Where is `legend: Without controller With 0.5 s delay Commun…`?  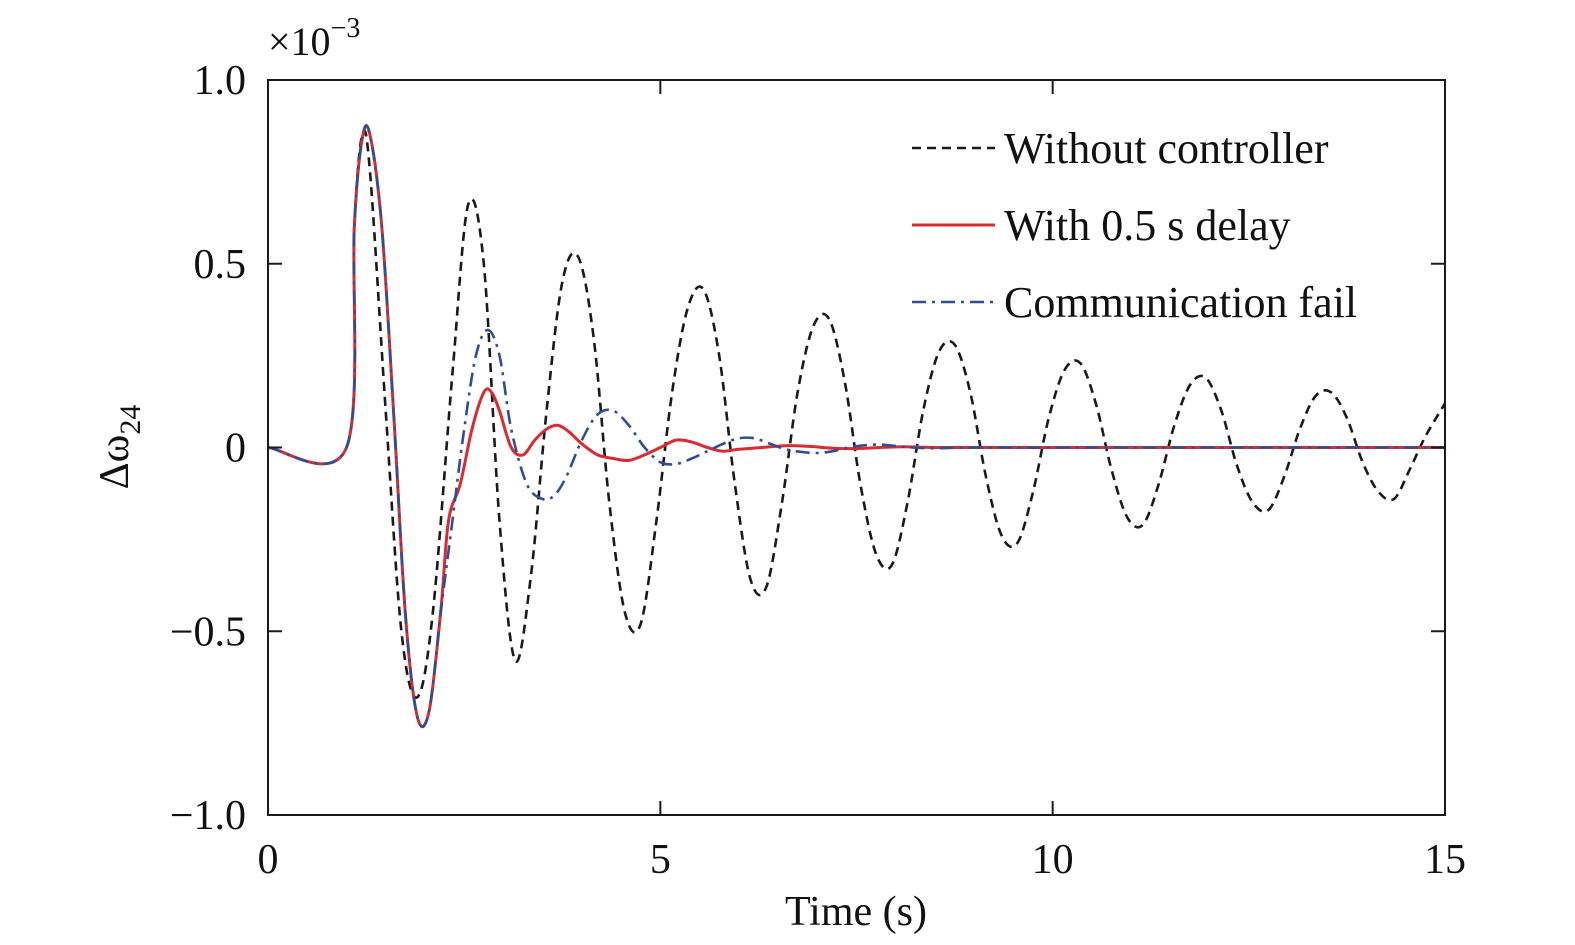 legend: Without controller With 0.5 s delay Commun… is located at coordinates (1134, 225).